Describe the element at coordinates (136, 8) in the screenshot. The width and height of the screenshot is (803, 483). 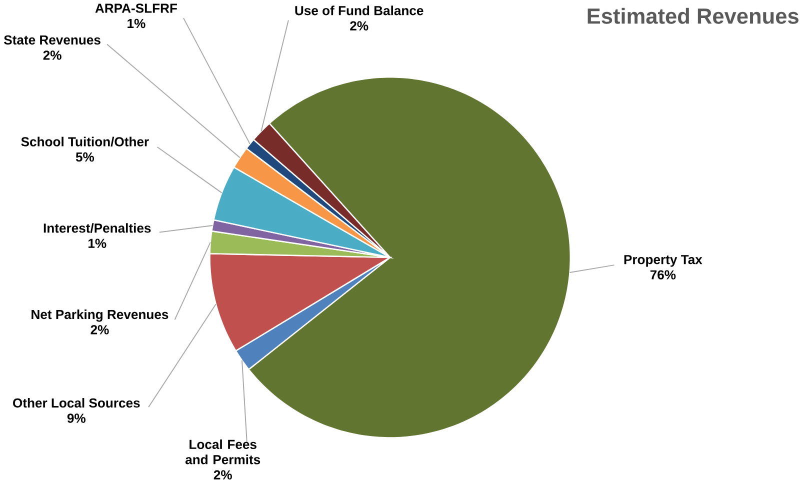
I see `slice-label: ARPA-SLFRF` at that location.